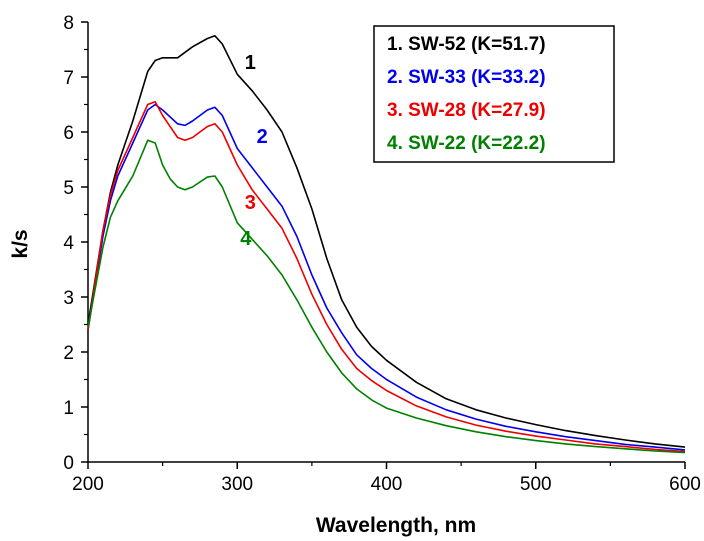  I want to click on y-axis-ticks: 0 1 2 3 4 5 6 7 8, so click(75, 243).